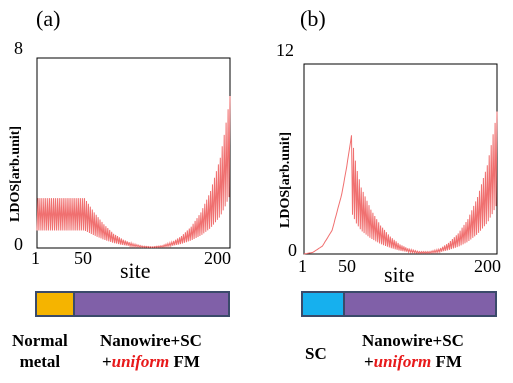  I want to click on caption-a-right-line2: +uniform FM, so click(151, 361).